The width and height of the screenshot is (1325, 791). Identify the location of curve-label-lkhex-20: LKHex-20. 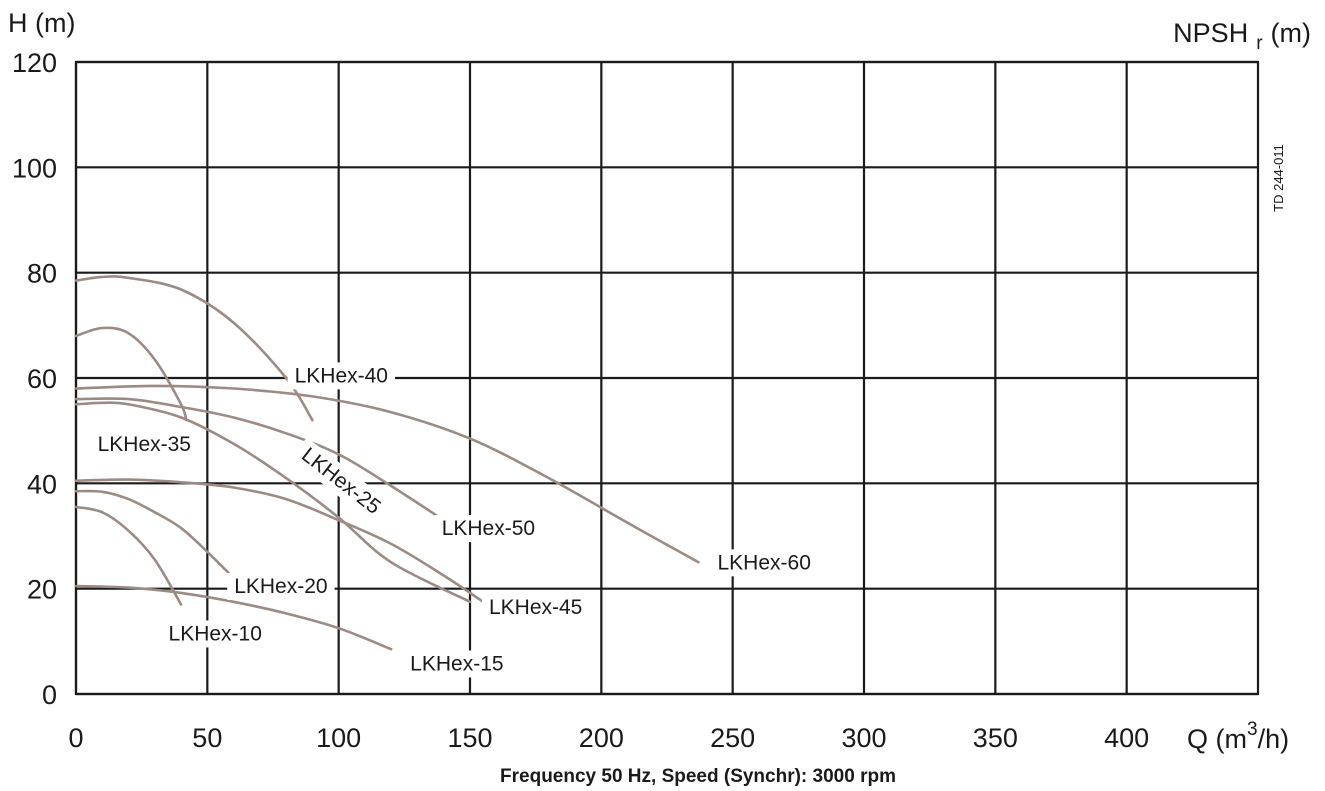
(280, 586).